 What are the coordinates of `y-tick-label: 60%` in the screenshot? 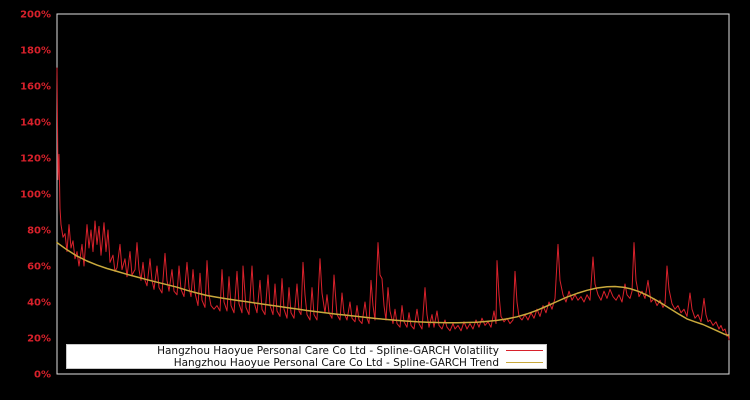 It's located at (39, 267).